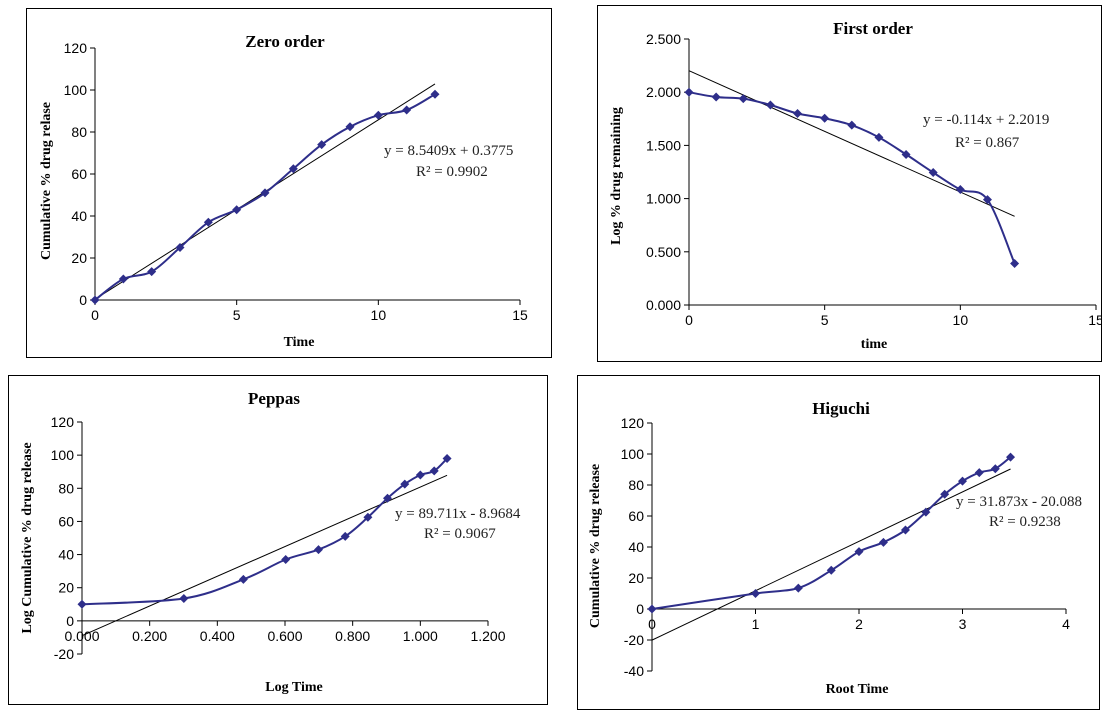 This screenshot has height=713, width=1102. Describe the element at coordinates (1019, 502) in the screenshot. I see `regression-equation: y = 31.873x - 20.088` at that location.